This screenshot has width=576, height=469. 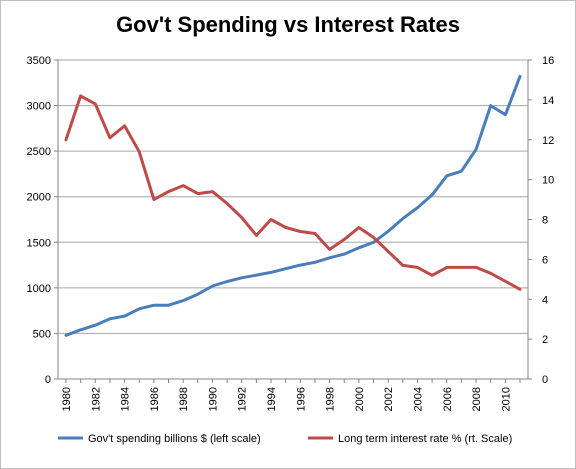 What do you see at coordinates (39, 152) in the screenshot?
I see `left-tick-label: 2500` at bounding box center [39, 152].